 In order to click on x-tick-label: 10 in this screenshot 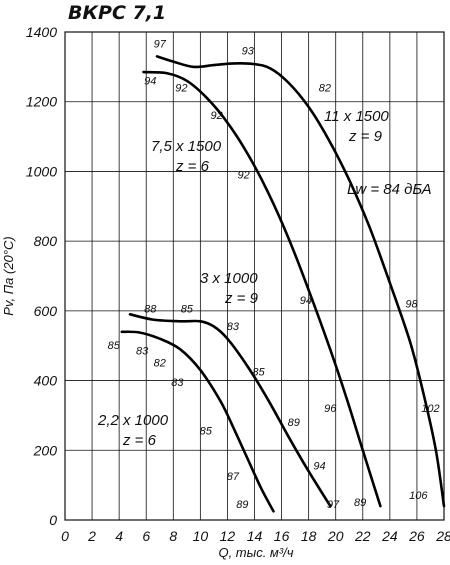, I will do `click(201, 536)`.